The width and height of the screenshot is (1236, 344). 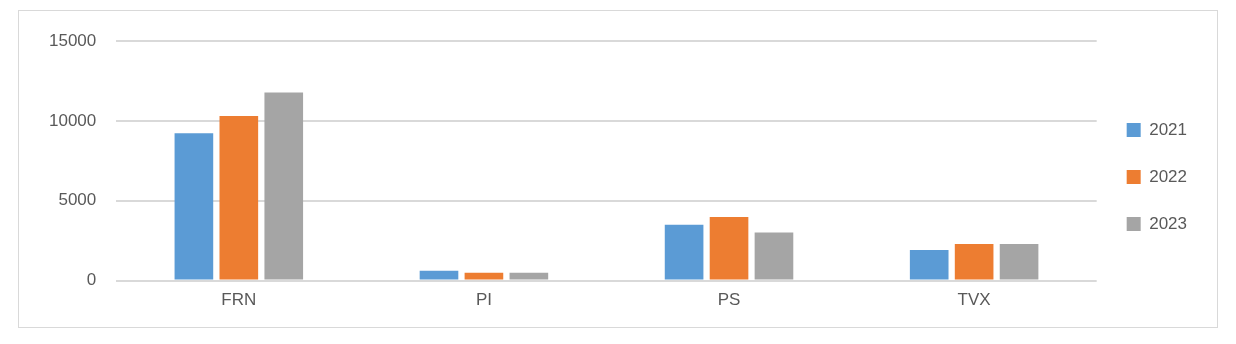 I want to click on x-tick-label: PI, so click(x=483, y=300).